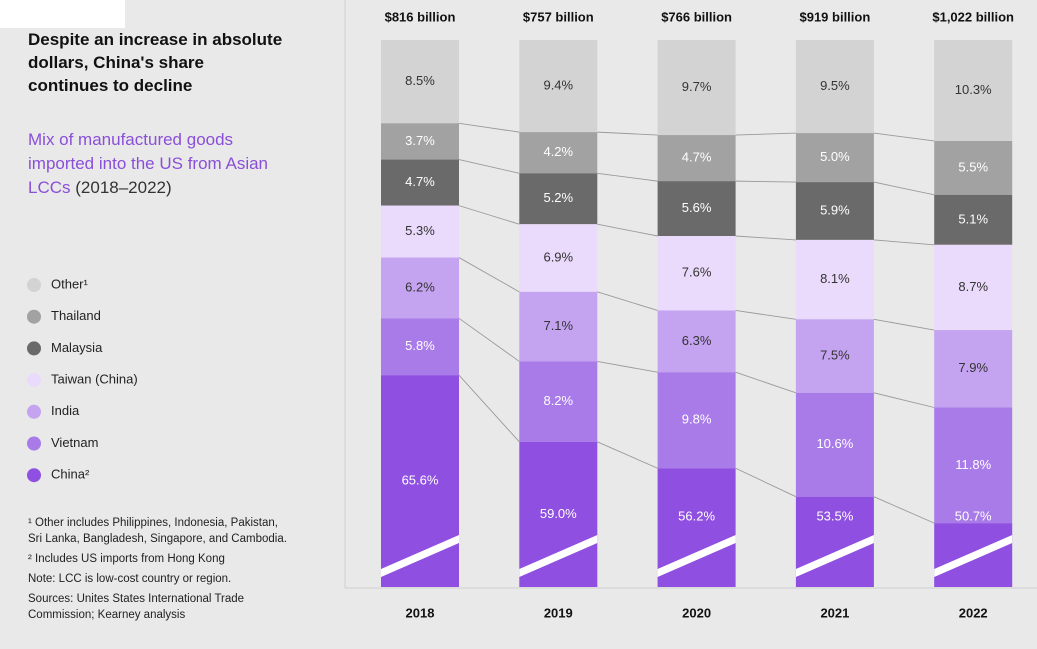 This screenshot has height=649, width=1037. I want to click on value-label: 10.3%, so click(973, 89).